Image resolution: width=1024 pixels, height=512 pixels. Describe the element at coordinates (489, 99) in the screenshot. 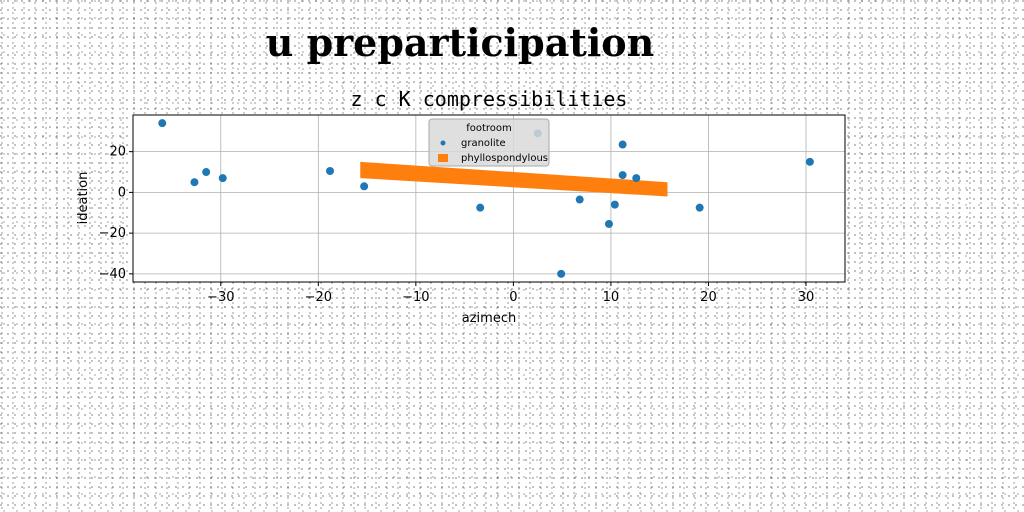

I see `chart-title: z c K compressibilities` at that location.